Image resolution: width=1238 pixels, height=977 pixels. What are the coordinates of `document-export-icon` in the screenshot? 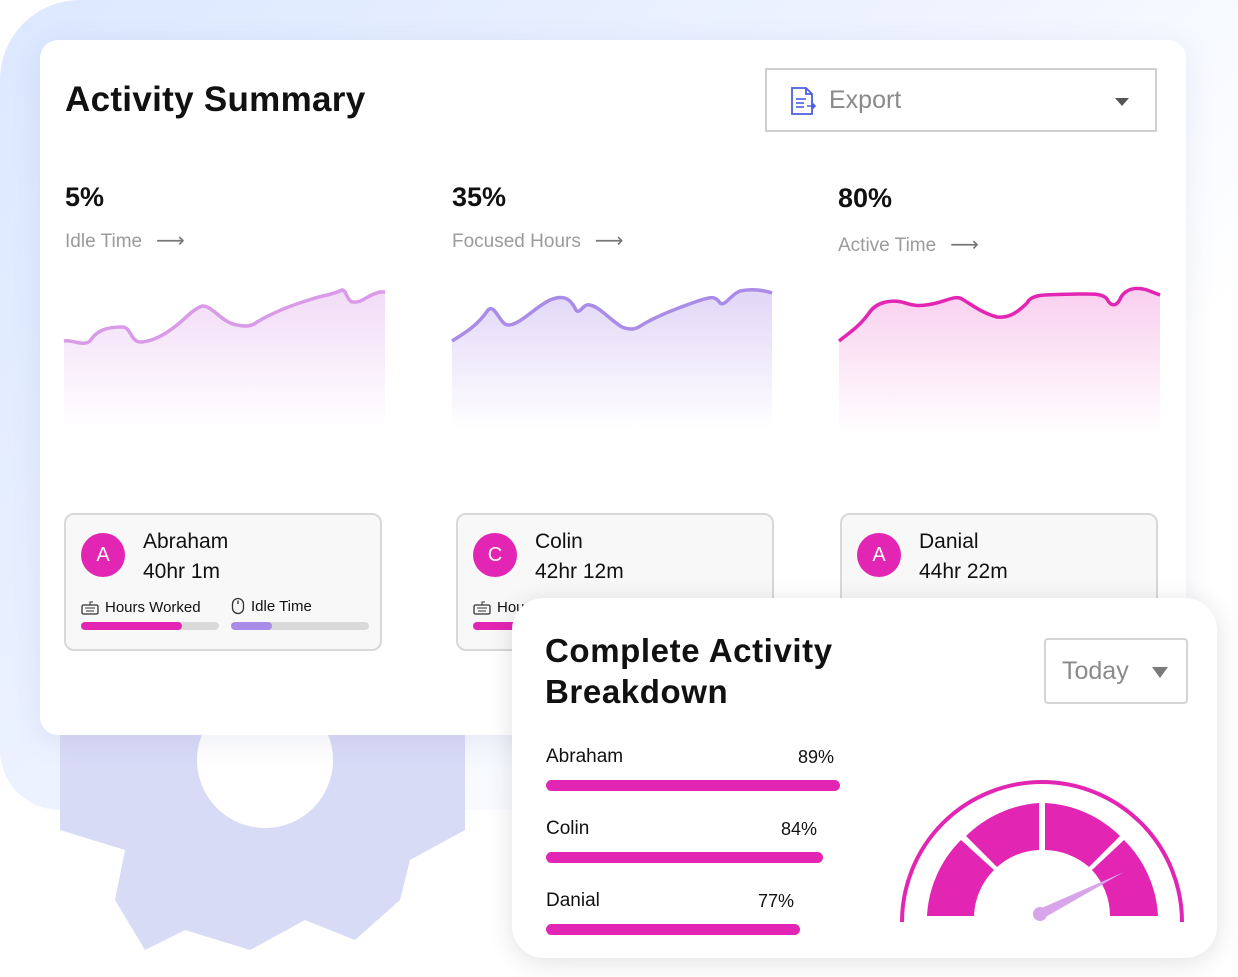 It's located at (804, 101).